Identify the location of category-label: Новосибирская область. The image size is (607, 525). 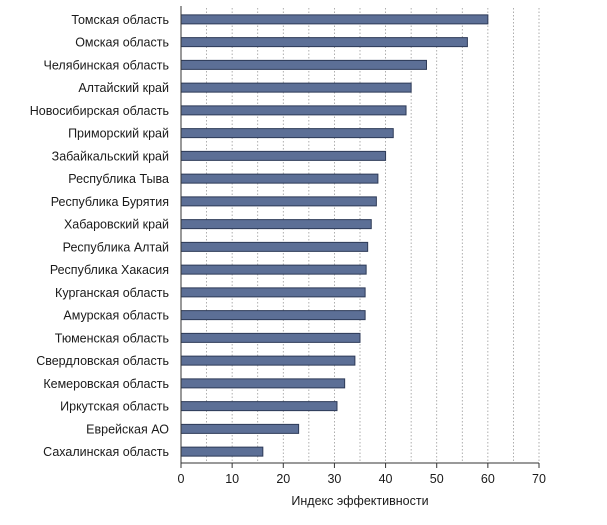
(99, 111).